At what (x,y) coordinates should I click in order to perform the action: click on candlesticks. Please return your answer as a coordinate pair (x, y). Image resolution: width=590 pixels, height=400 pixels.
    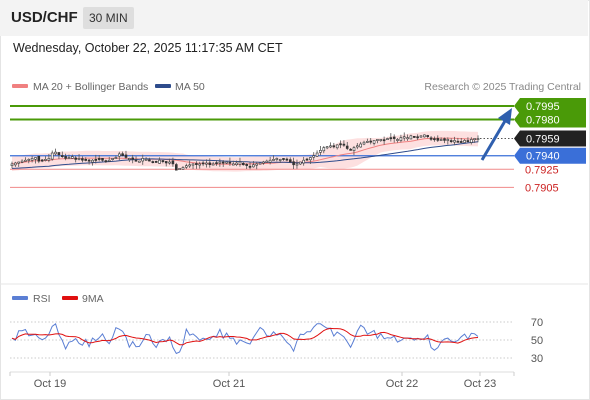
    Looking at the image, I should click on (245, 151).